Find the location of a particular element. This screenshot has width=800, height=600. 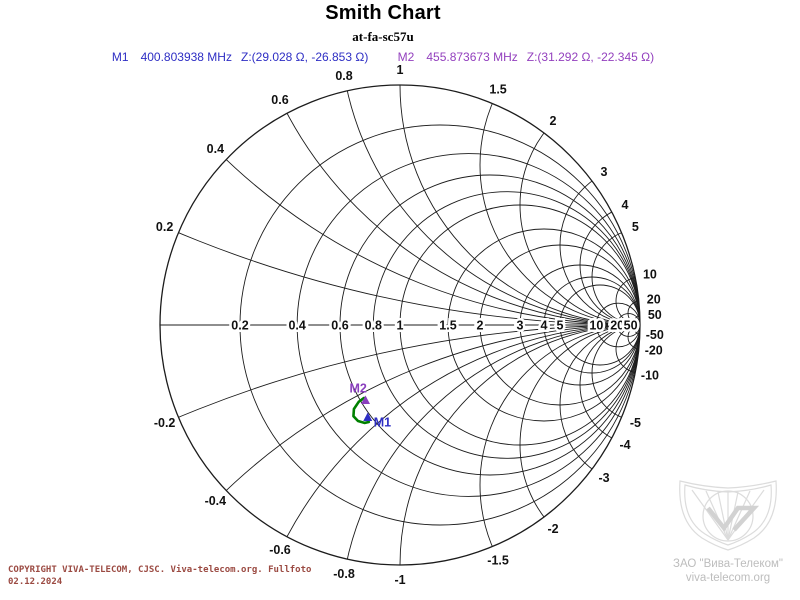

reactance-label: 1.5 is located at coordinates (497, 90).